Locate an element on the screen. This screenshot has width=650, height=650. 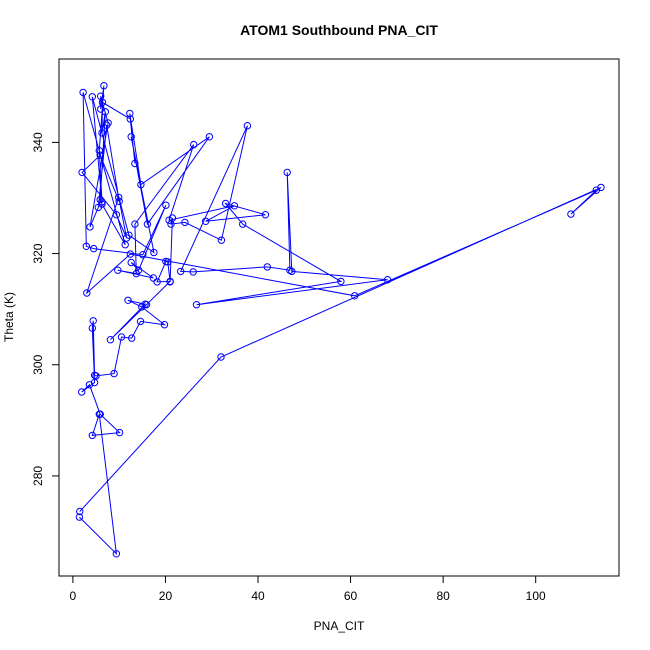
x-tick-label: 20 is located at coordinates (166, 596).